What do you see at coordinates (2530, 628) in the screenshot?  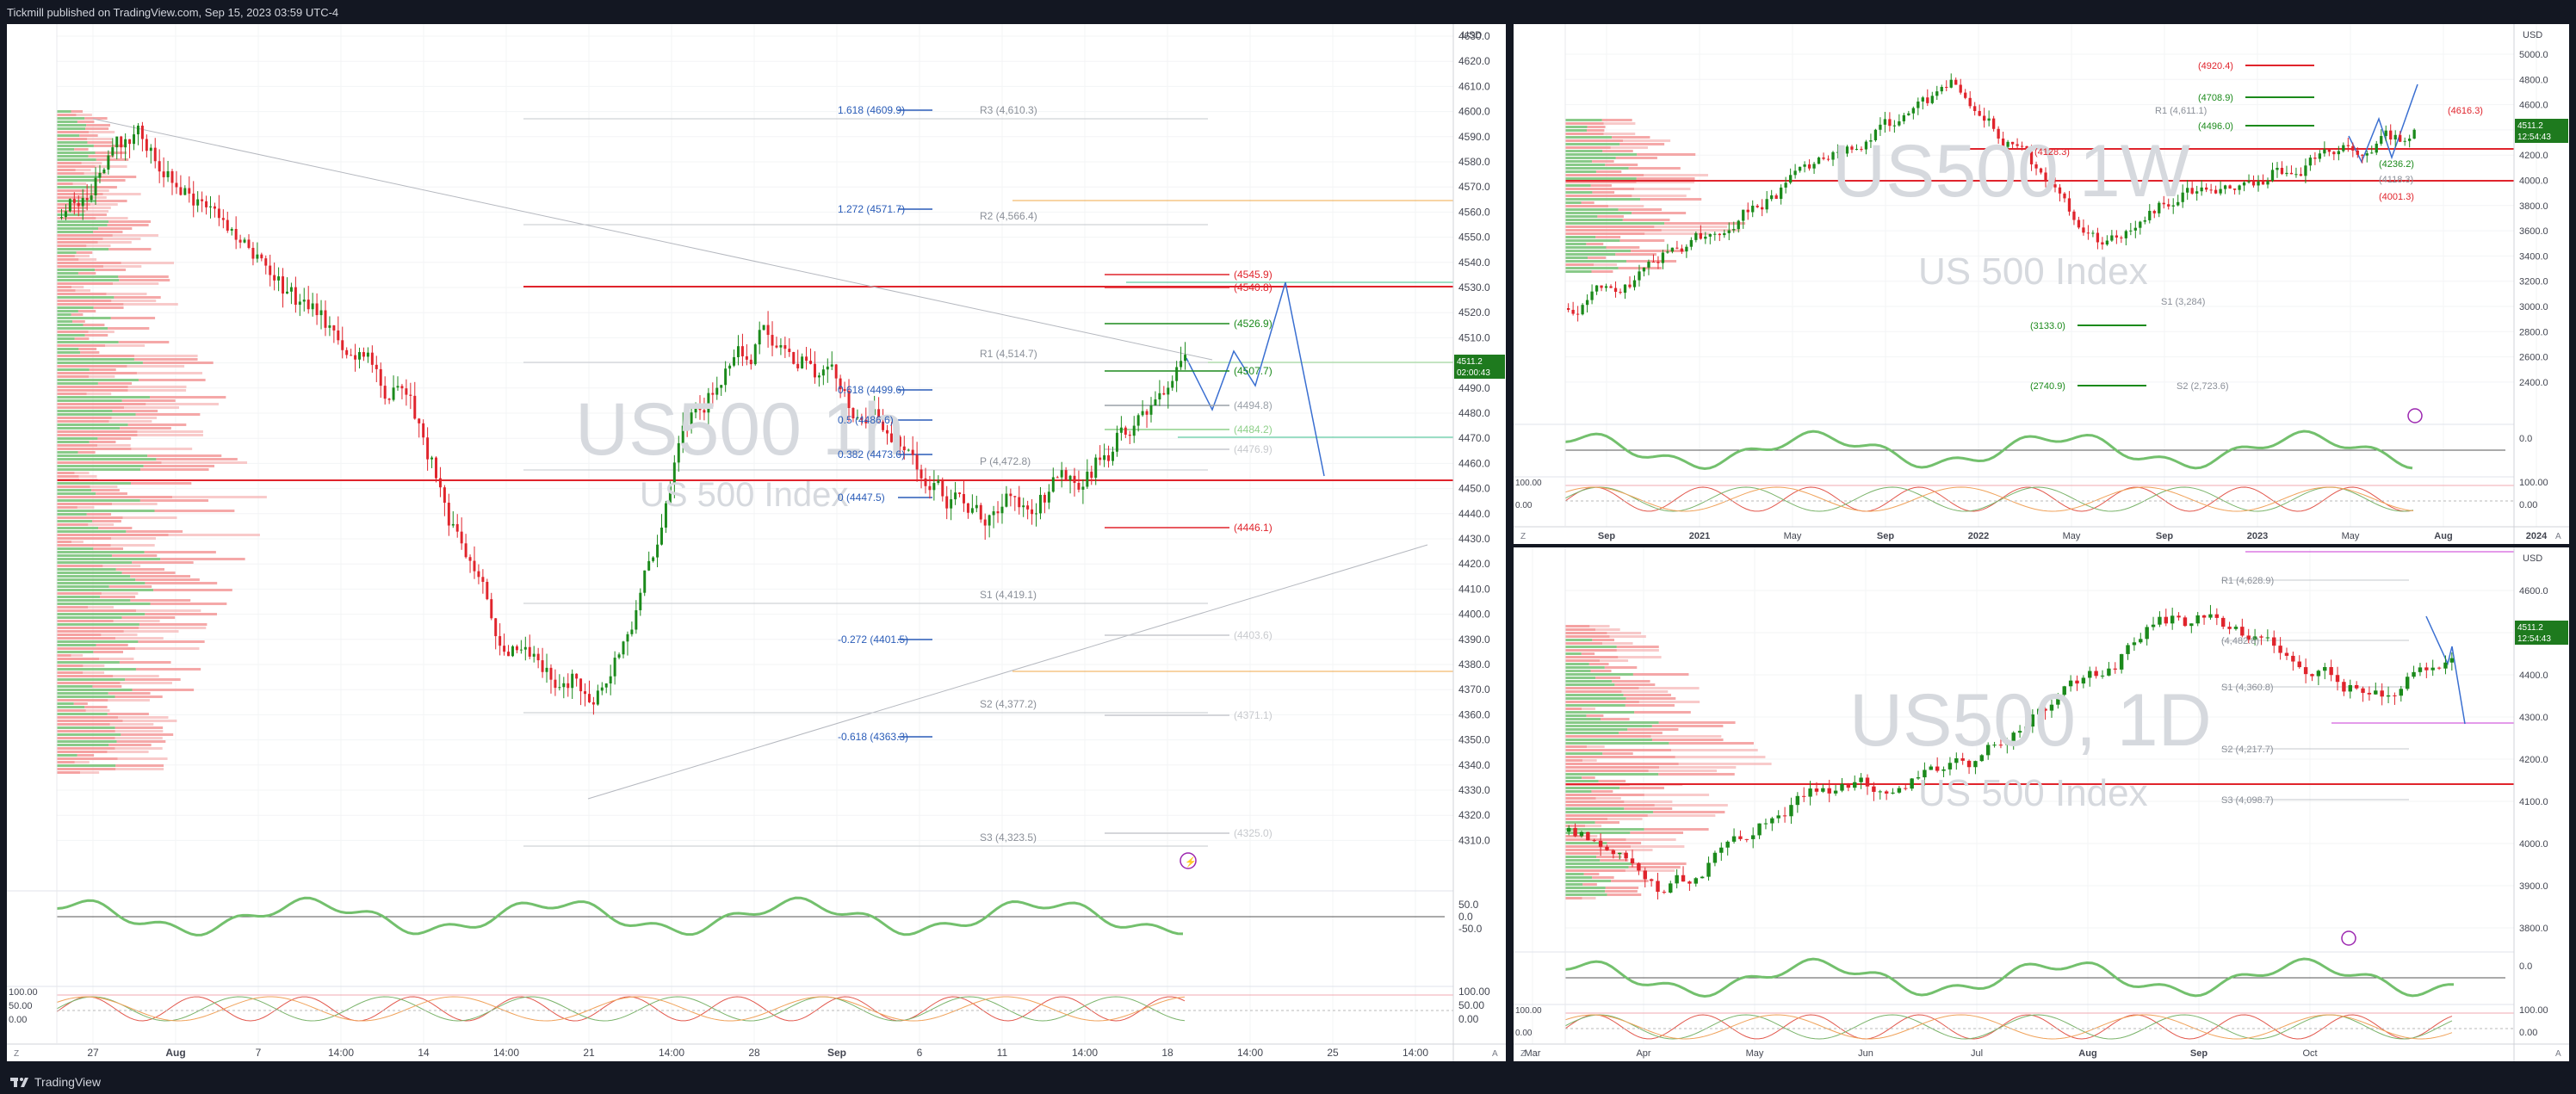 I see `price-tag-value: 4511.2` at bounding box center [2530, 628].